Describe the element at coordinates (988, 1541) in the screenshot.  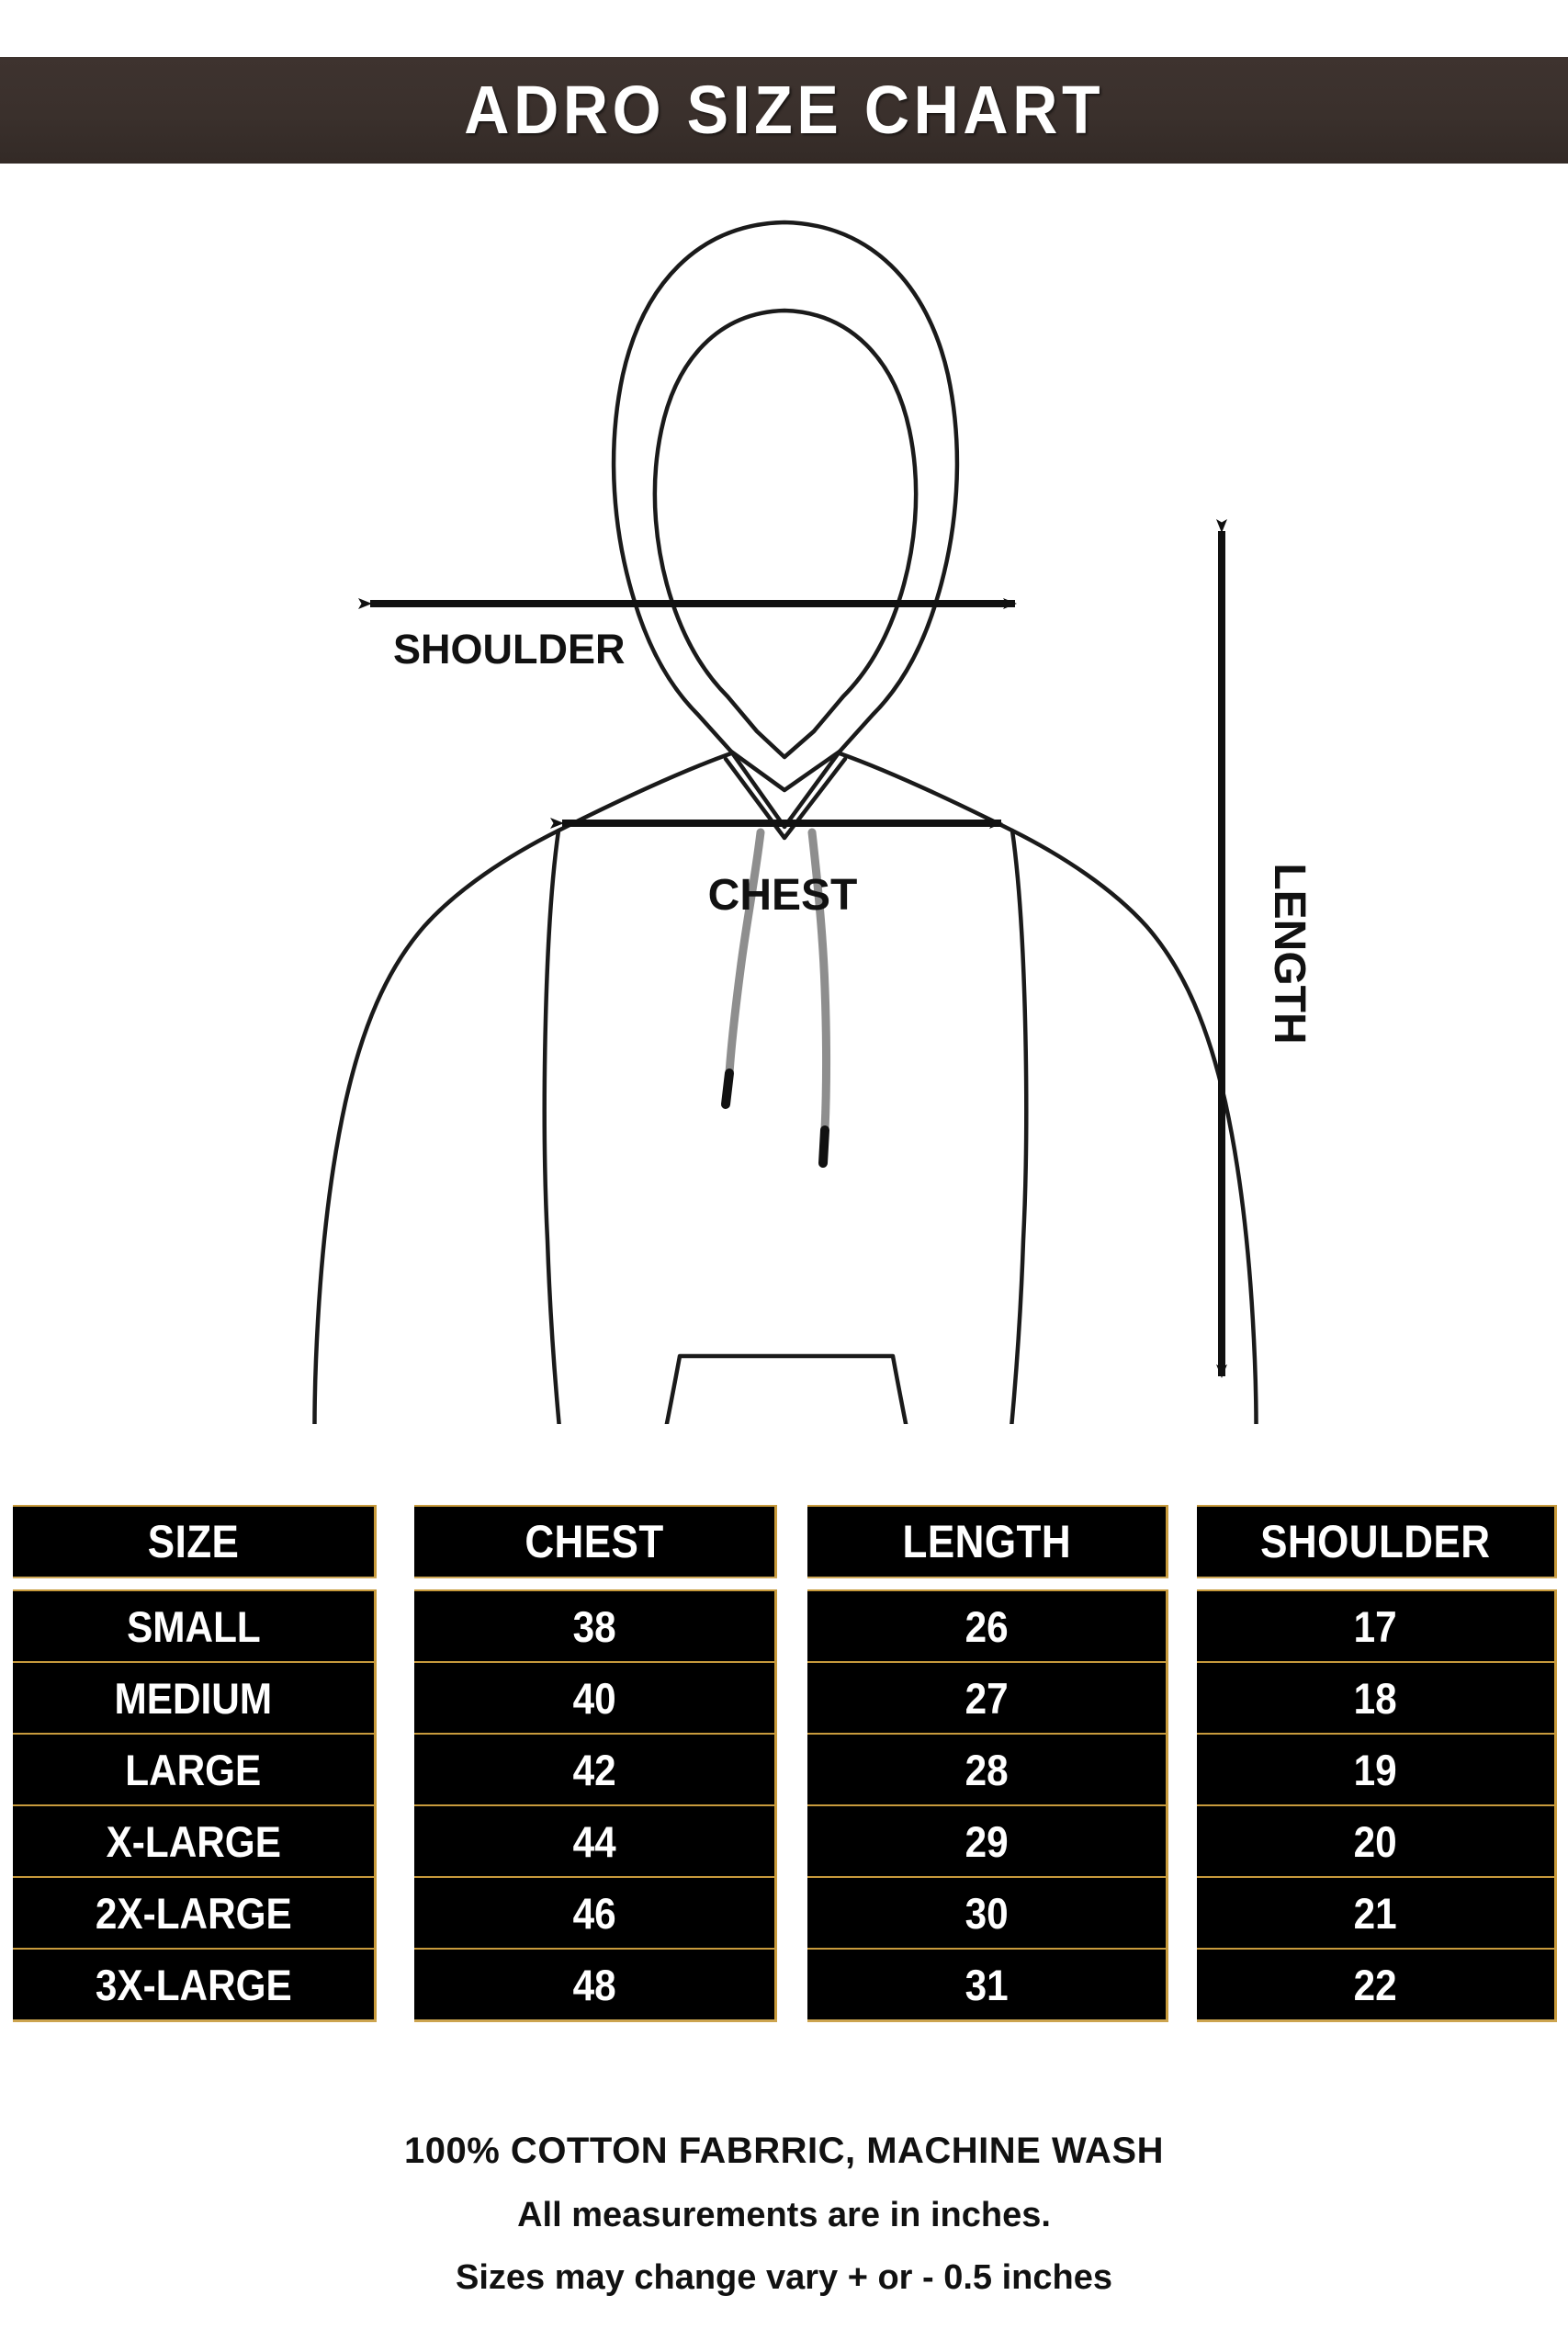
I see `column-header-length: LENGTH` at that location.